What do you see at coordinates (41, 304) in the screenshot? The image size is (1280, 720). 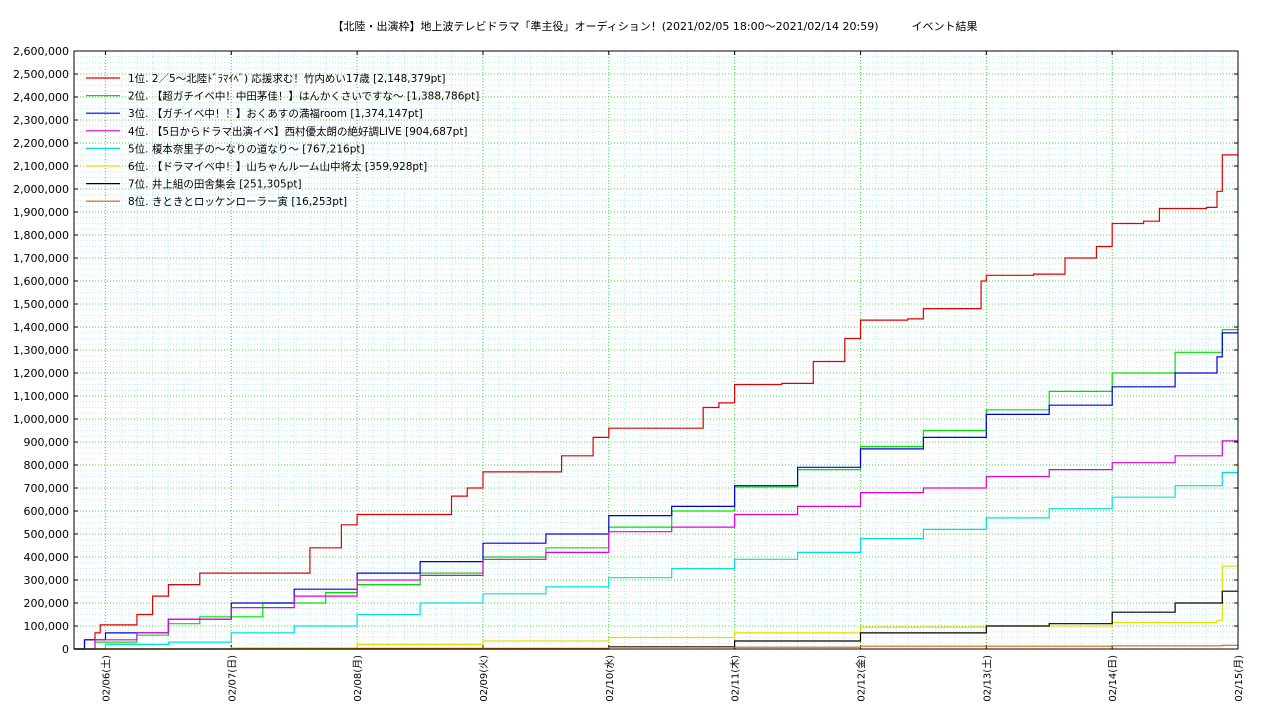 I see `y-tick-label: 1,500,000` at bounding box center [41, 304].